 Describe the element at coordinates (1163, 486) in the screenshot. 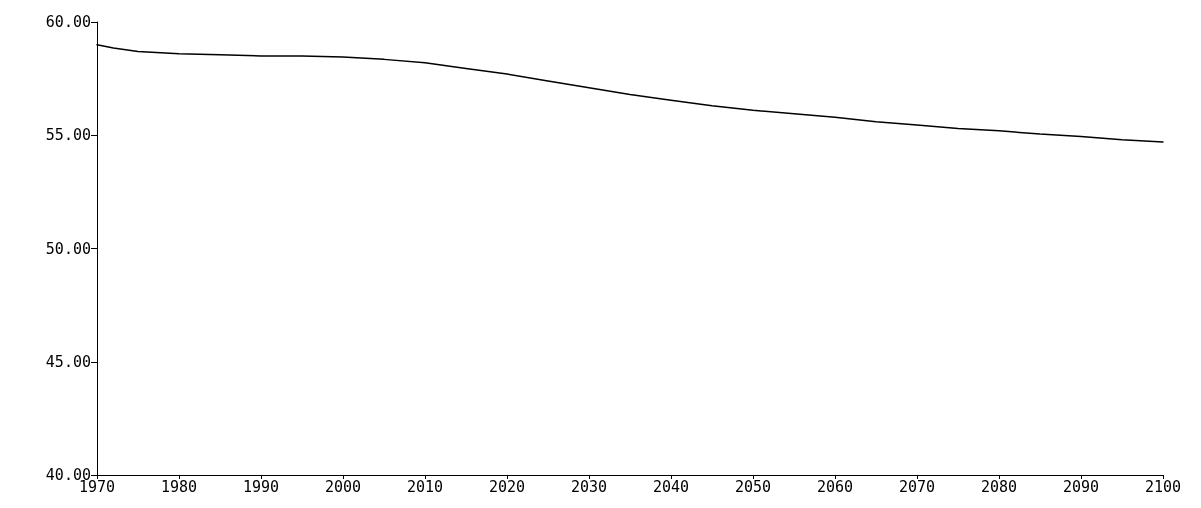

I see `x-tick-label: 2100` at that location.